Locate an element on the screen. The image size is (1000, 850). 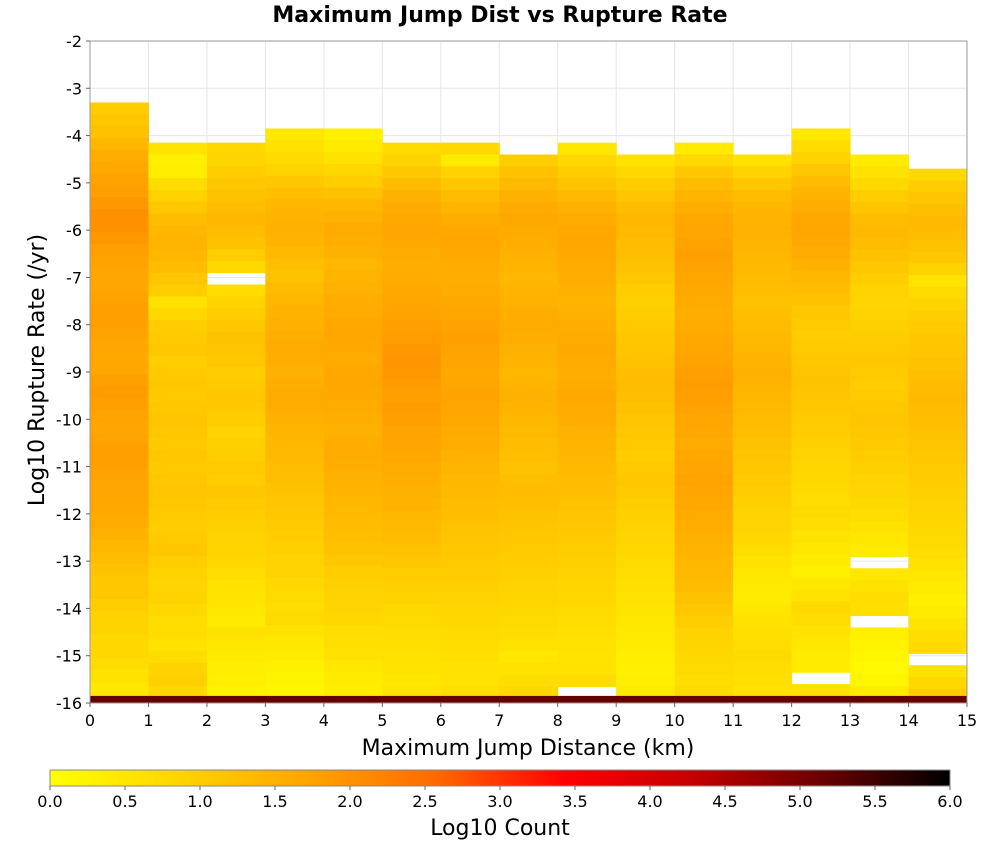
x-tick-label: 15 is located at coordinates (967, 720).